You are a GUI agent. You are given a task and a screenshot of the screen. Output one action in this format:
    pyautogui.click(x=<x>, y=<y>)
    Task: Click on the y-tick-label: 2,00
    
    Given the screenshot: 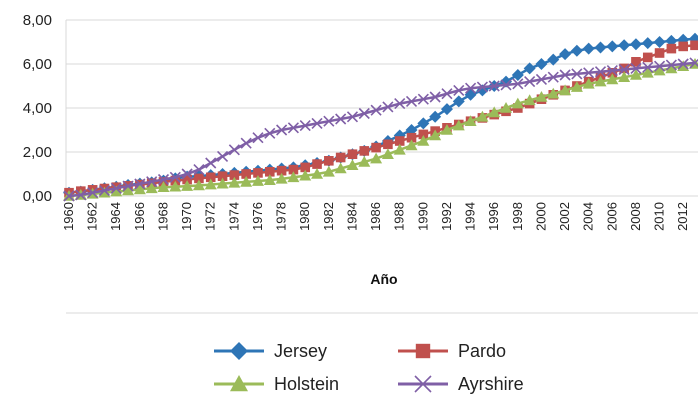 What is the action you would take?
    pyautogui.click(x=37, y=152)
    